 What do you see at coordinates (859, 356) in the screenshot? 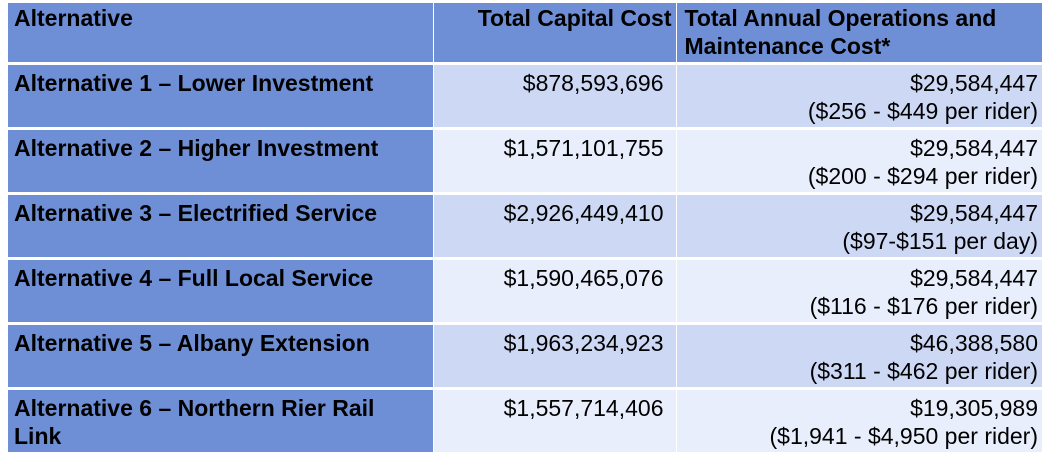
I see `om-cost-cell: $46,388,580 ($311 - $462 per rider)` at bounding box center [859, 356].